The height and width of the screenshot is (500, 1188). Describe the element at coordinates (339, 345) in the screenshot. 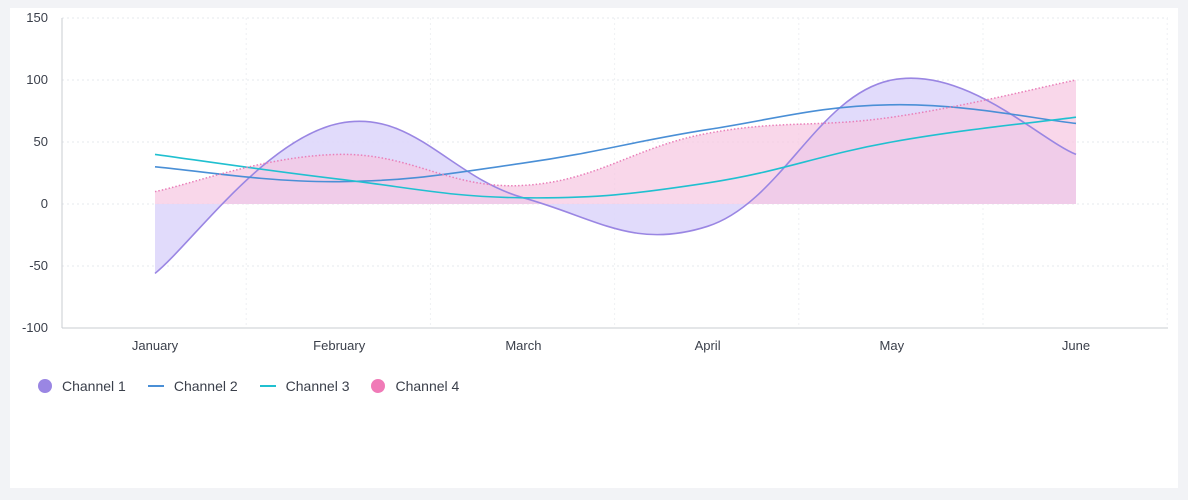

I see `x-tick-label: February` at that location.